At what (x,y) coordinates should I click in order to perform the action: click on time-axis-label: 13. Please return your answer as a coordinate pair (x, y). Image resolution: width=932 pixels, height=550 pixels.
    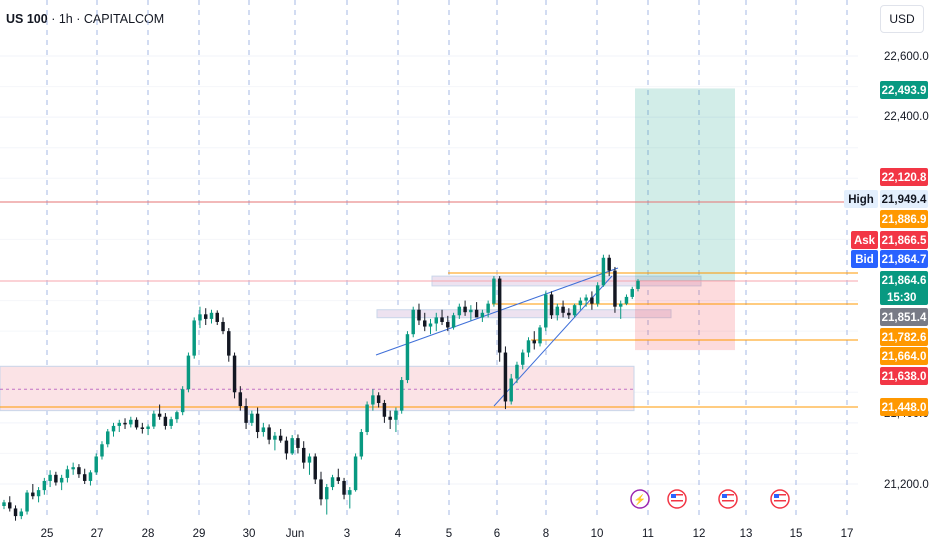
    Looking at the image, I should click on (746, 534).